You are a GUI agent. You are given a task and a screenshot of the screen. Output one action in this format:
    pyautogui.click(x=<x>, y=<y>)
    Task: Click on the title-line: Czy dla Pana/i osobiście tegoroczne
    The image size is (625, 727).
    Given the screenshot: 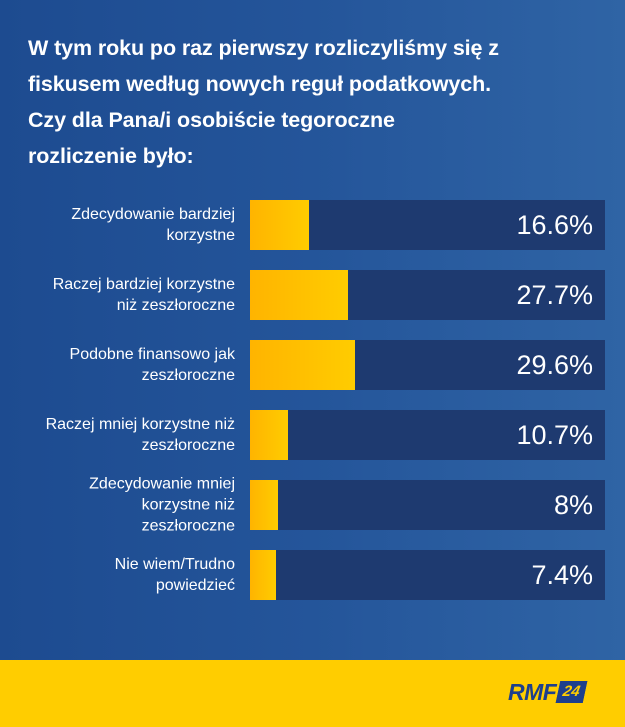 What is the action you would take?
    pyautogui.click(x=211, y=120)
    